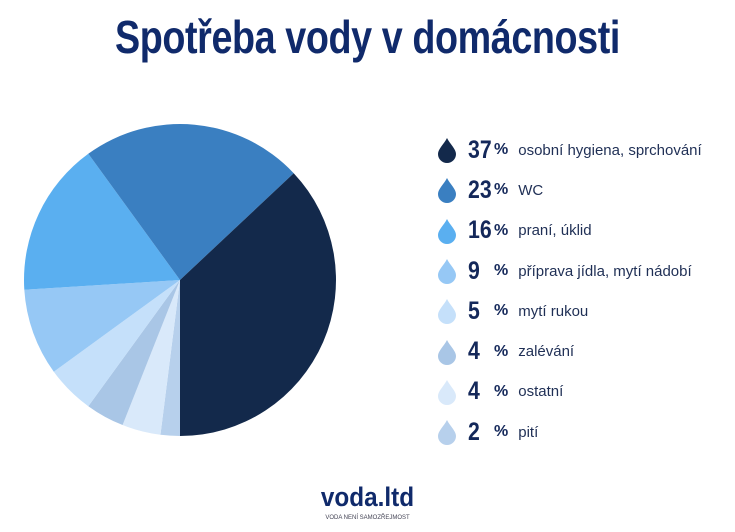 The image size is (735, 532). Describe the element at coordinates (474, 310) in the screenshot. I see `legend-percent: 5` at that location.